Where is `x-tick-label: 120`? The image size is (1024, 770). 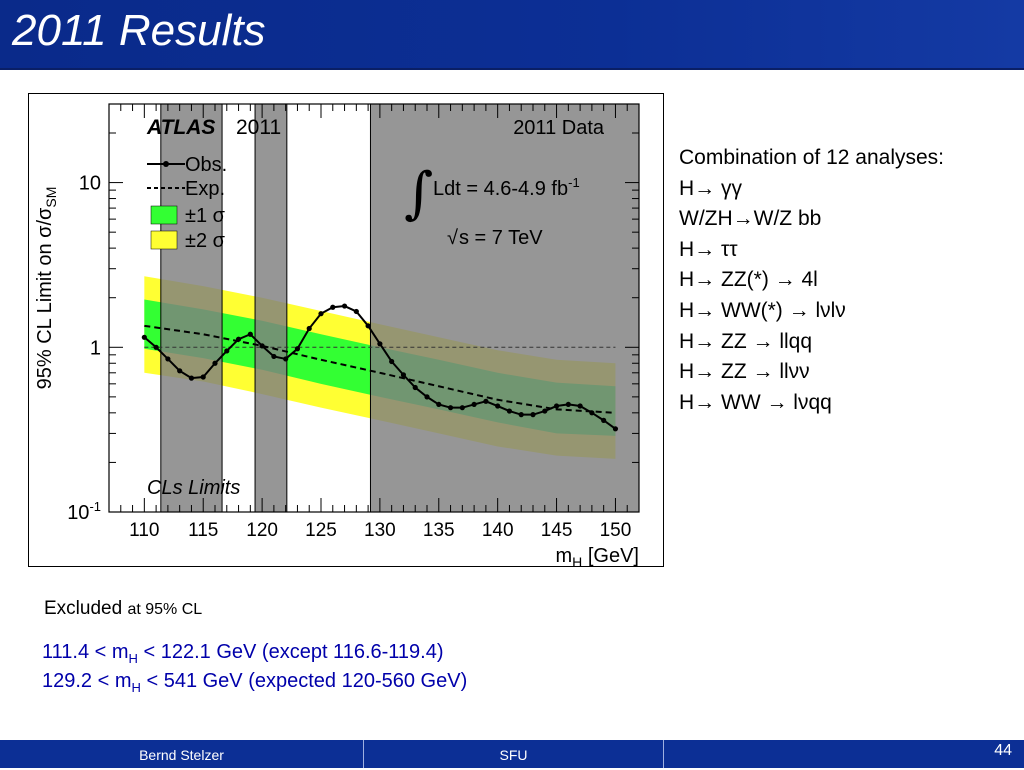 x-tick-label: 120 is located at coordinates (262, 530).